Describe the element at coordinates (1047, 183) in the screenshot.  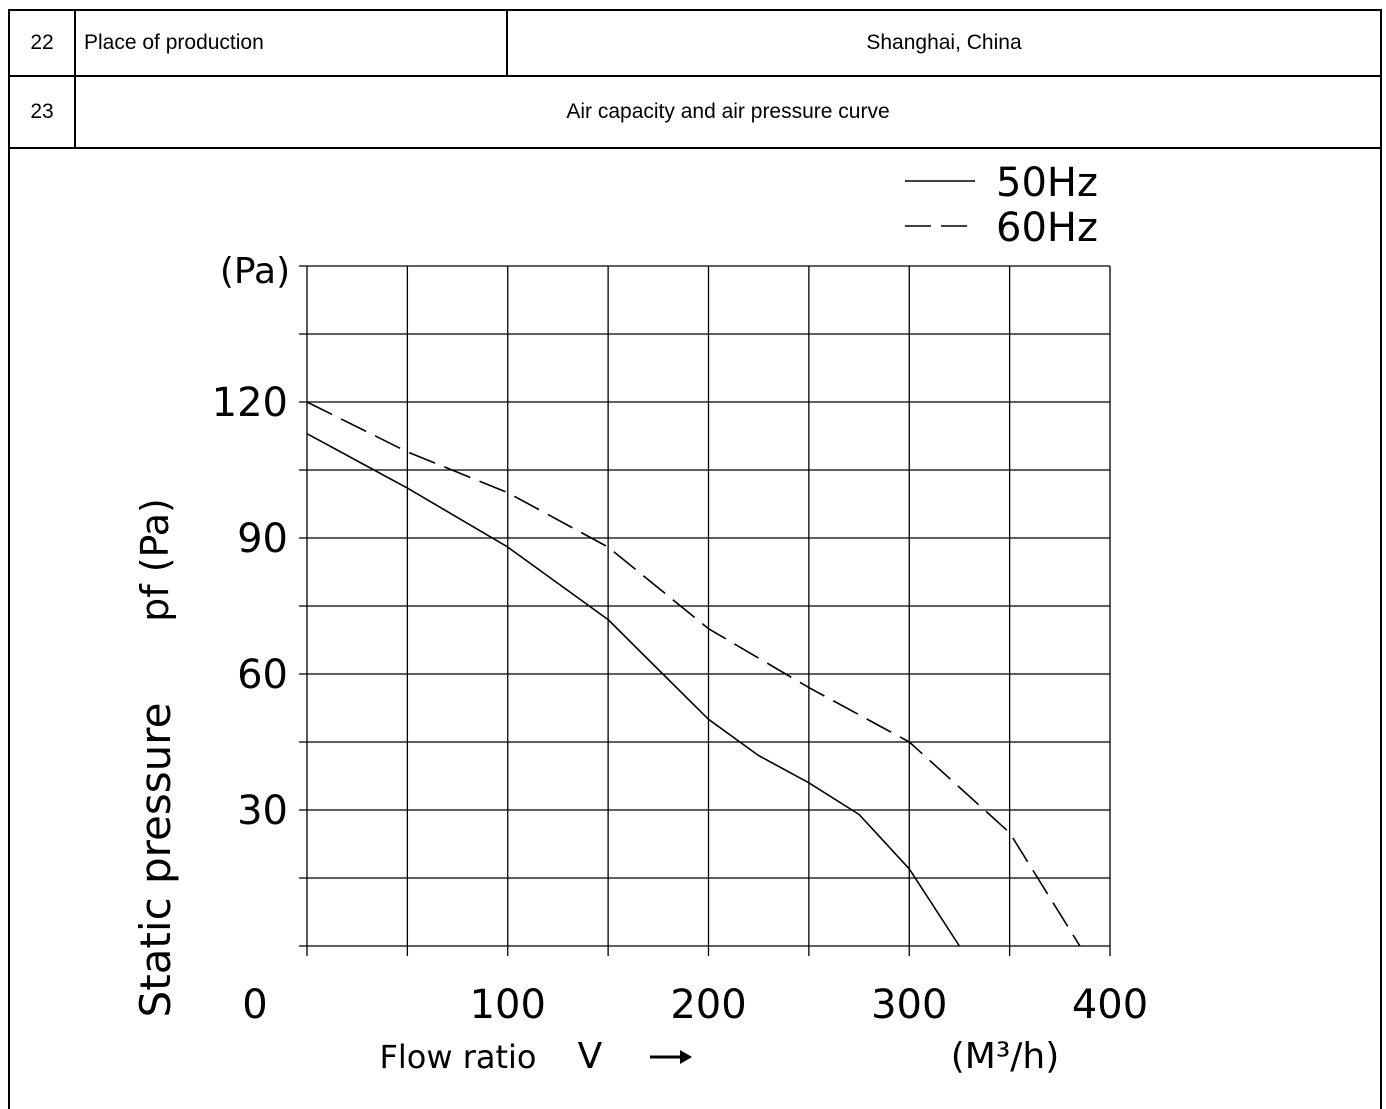
I see `legend-label: 50Hz` at that location.